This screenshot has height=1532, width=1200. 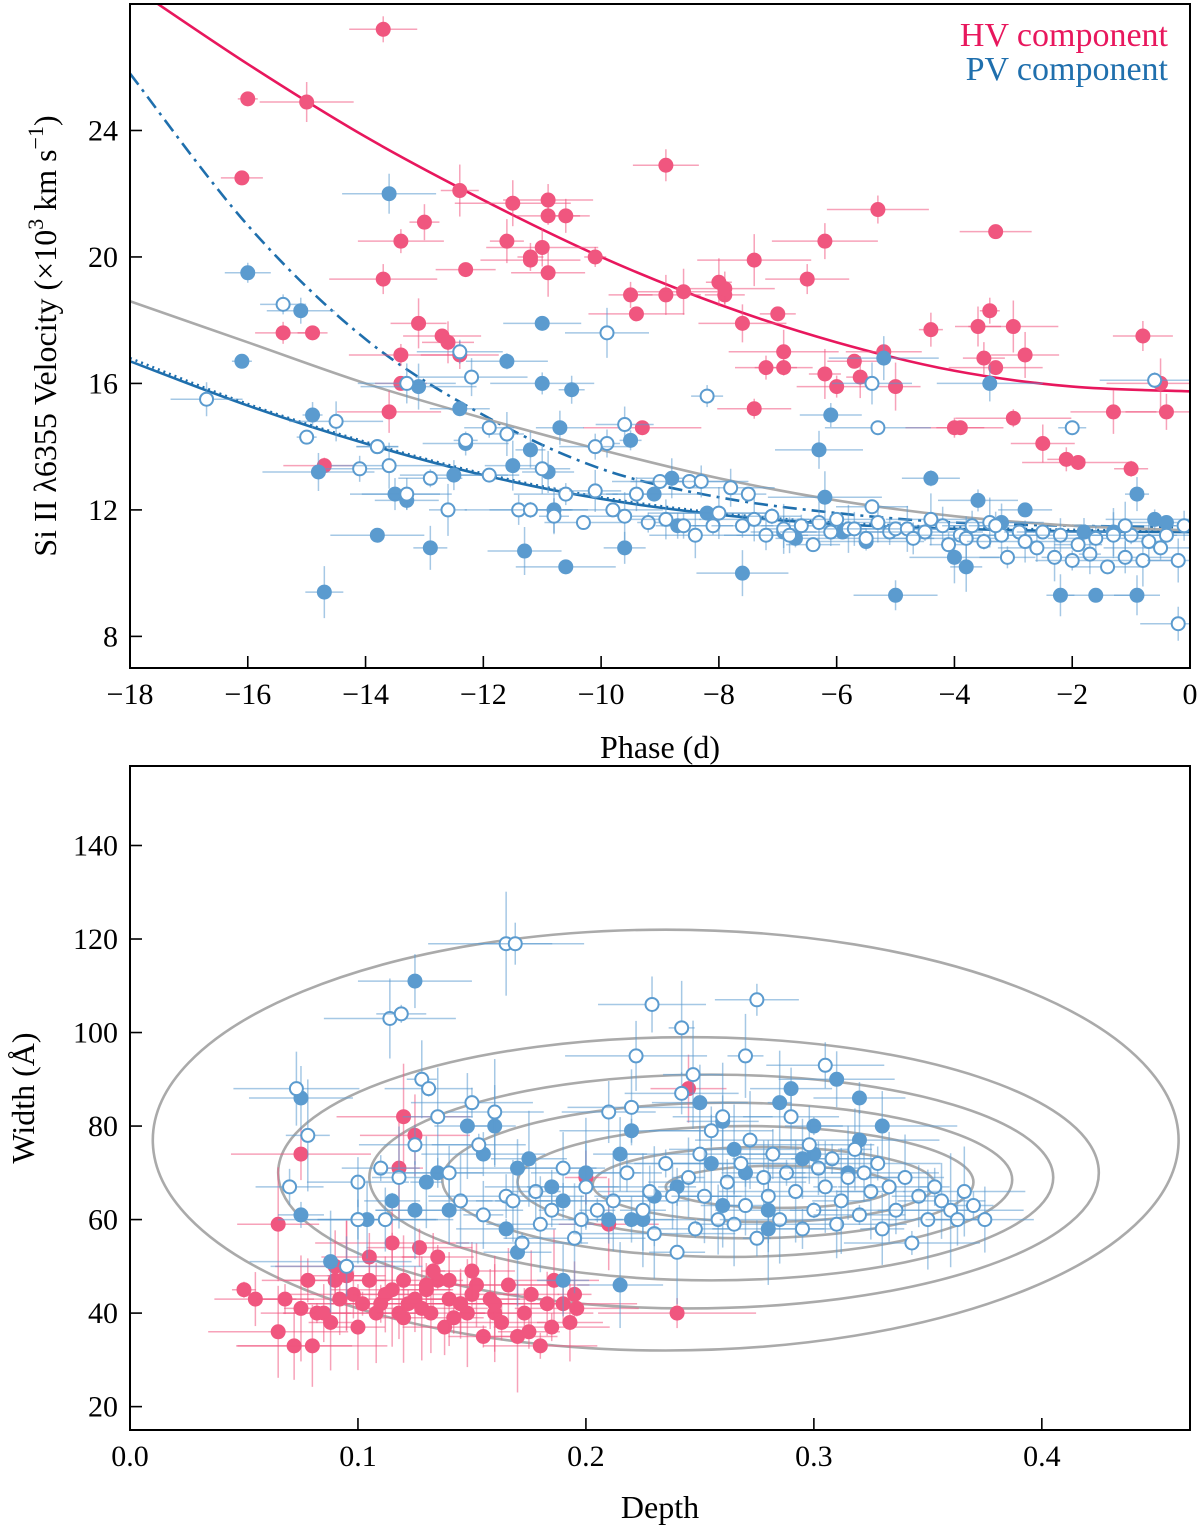 What do you see at coordinates (1190, 694) in the screenshot?
I see `x-tick-label: 0` at bounding box center [1190, 694].